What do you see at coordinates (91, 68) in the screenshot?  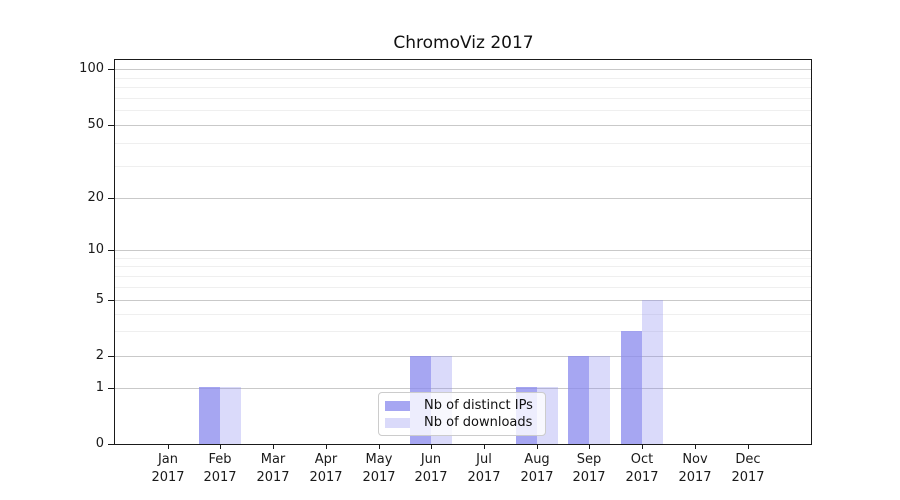 I see `y-tick-label-100: 100` at bounding box center [91, 68].